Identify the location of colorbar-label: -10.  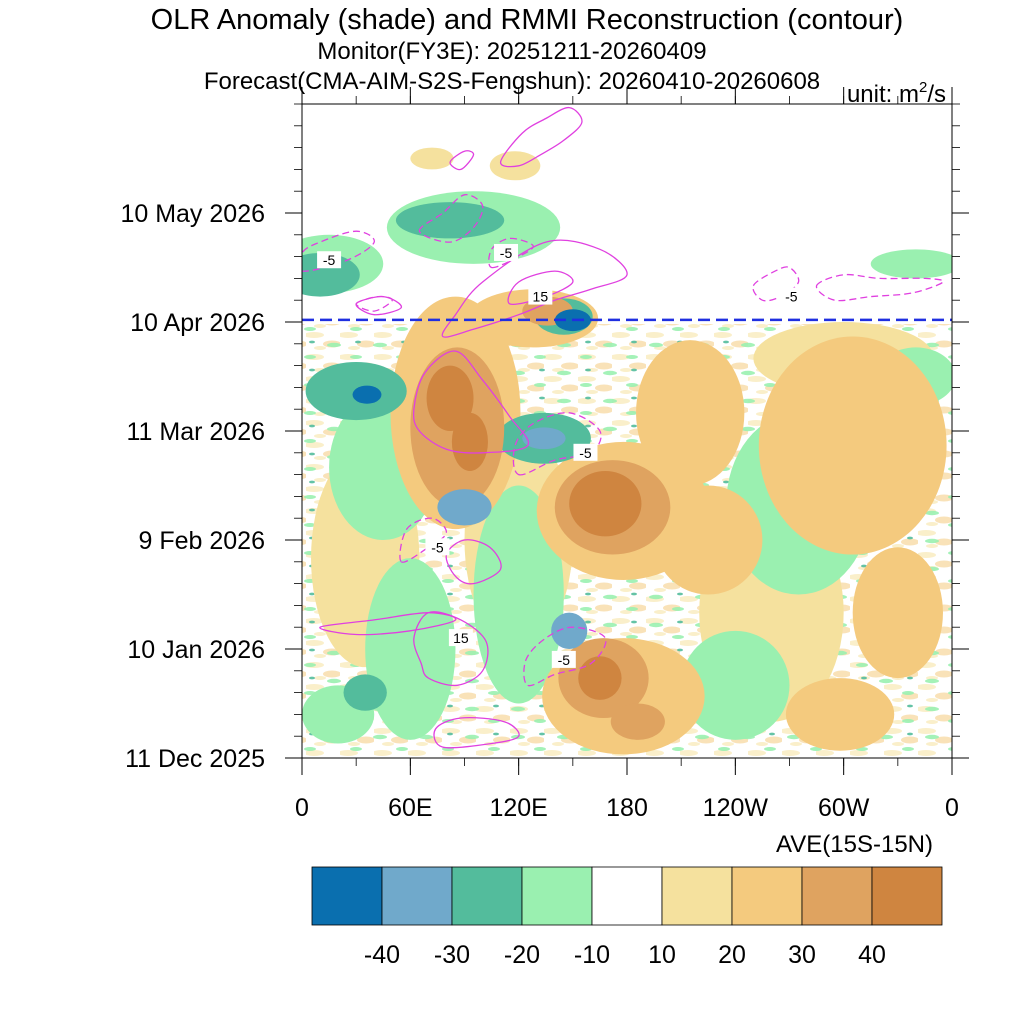
(592, 955).